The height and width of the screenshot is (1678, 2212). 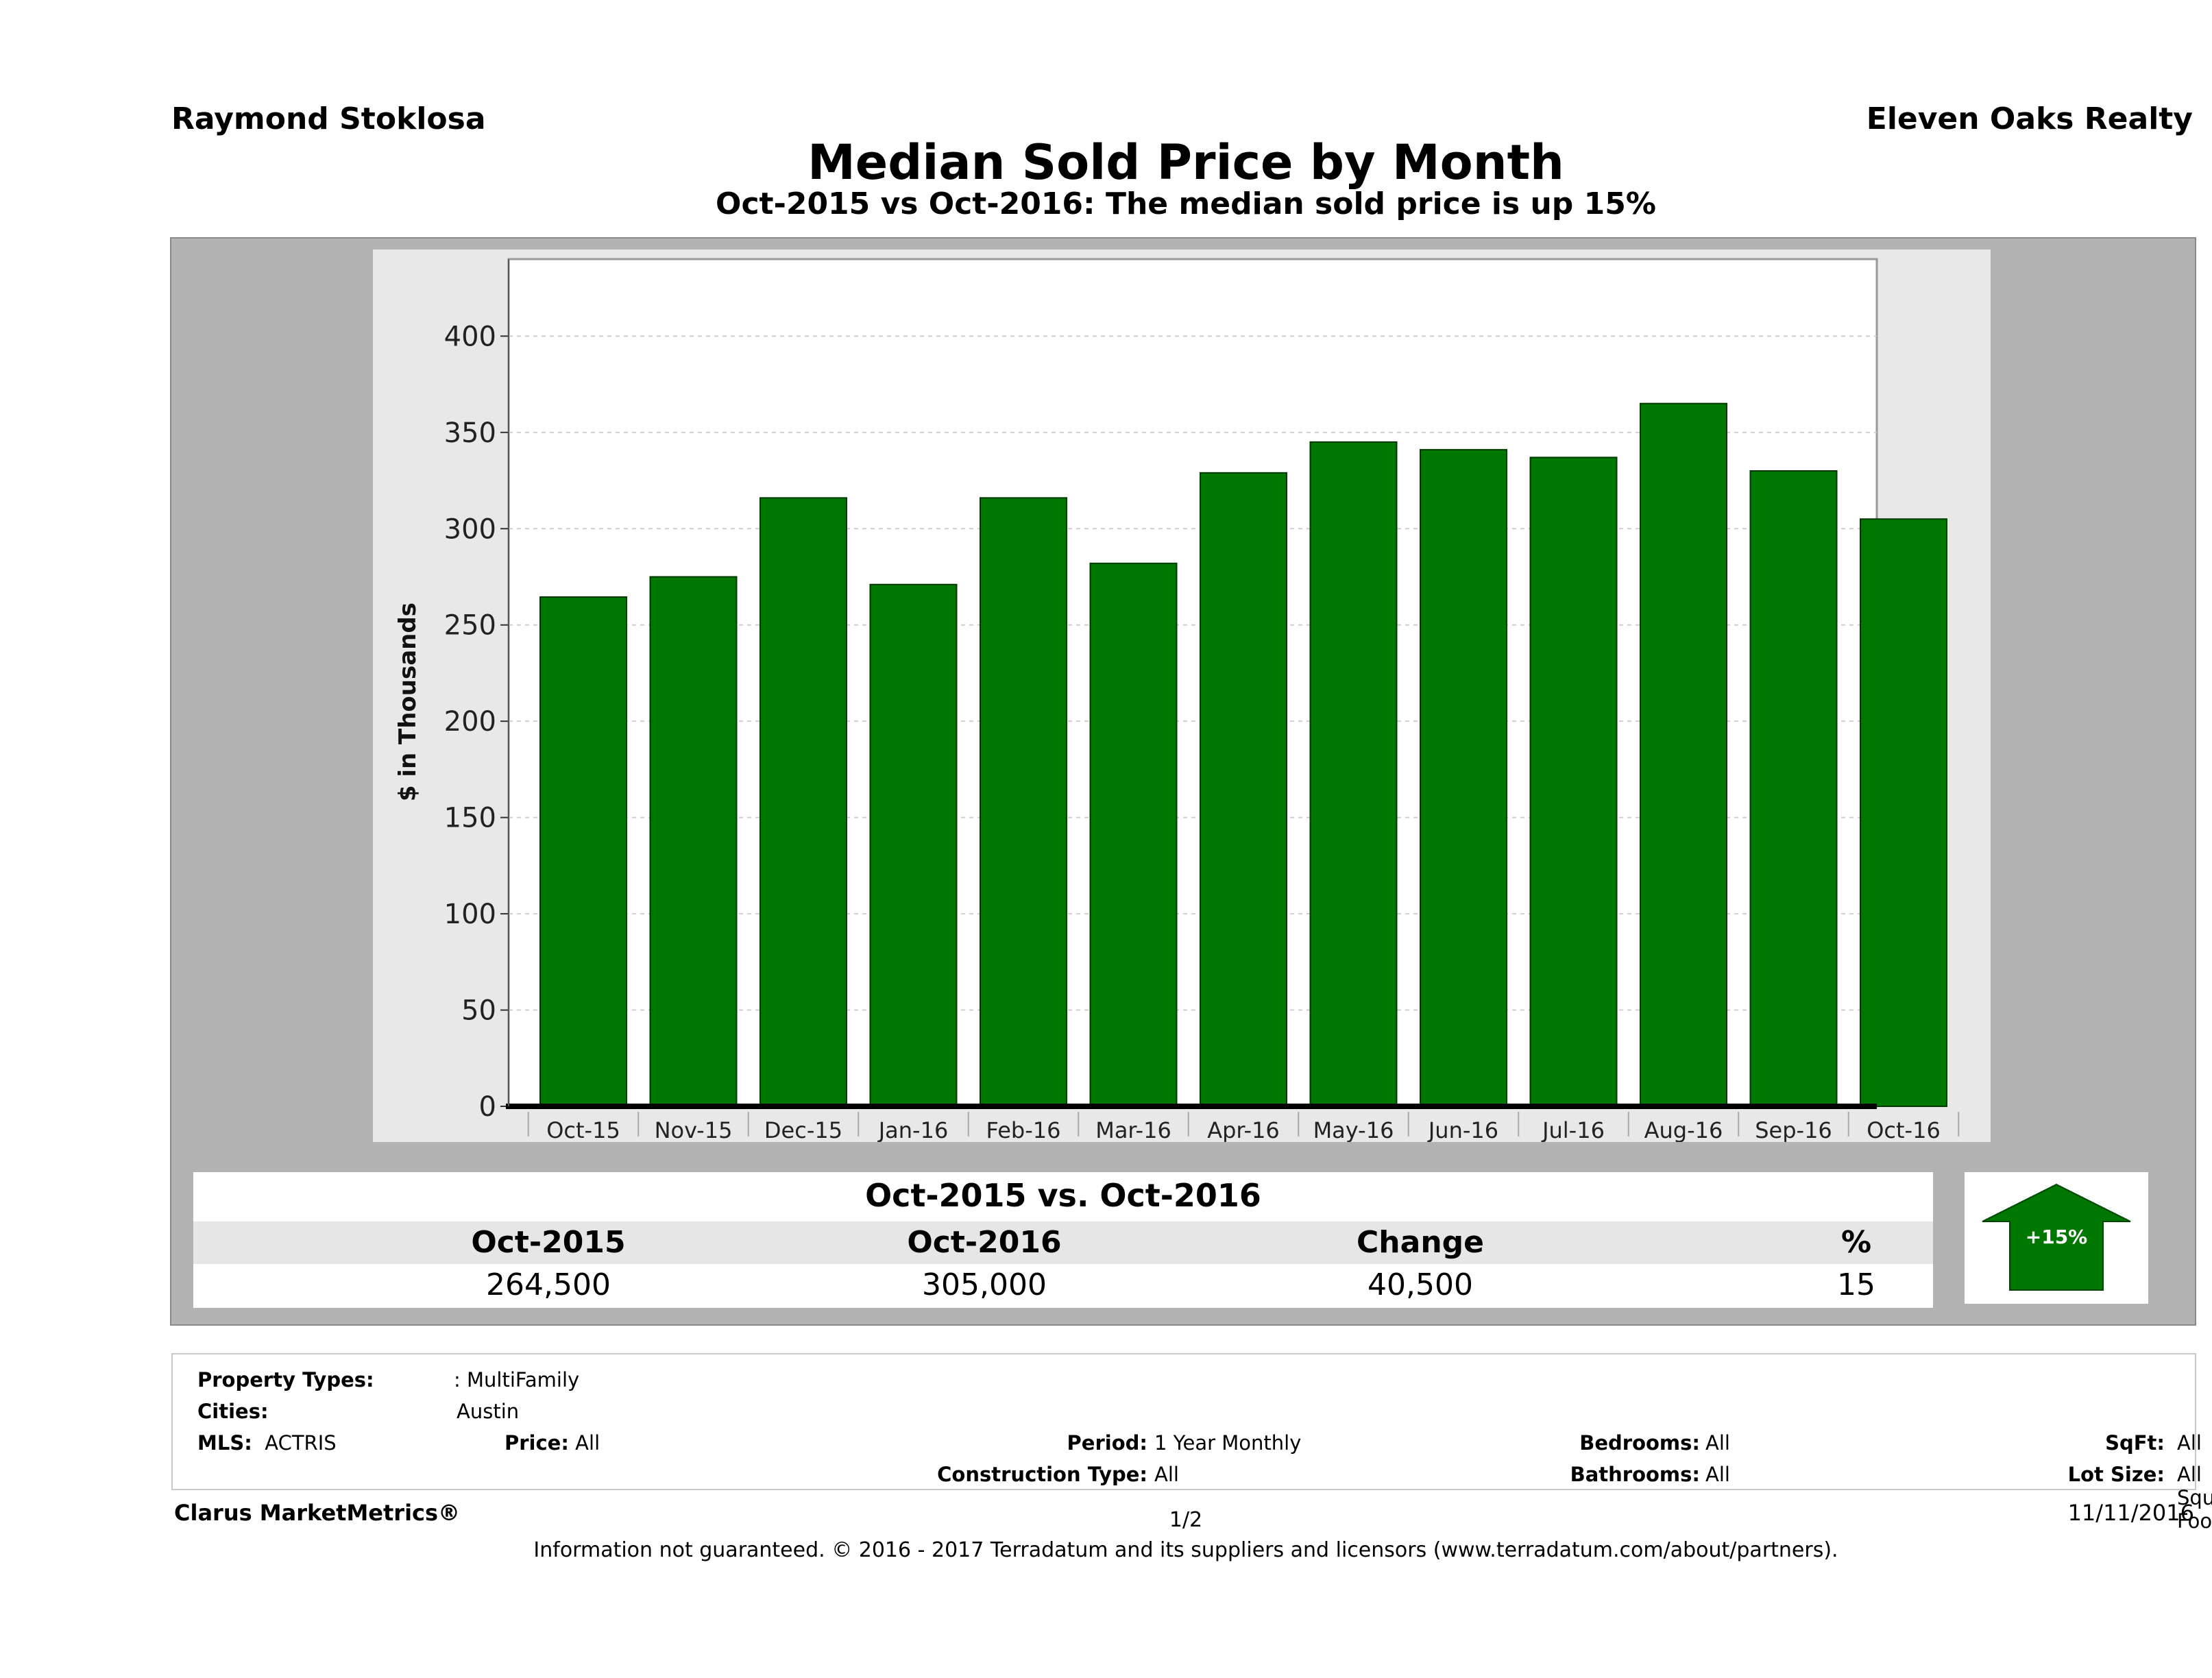 What do you see at coordinates (537, 1443) in the screenshot?
I see `price-label: Price:` at bounding box center [537, 1443].